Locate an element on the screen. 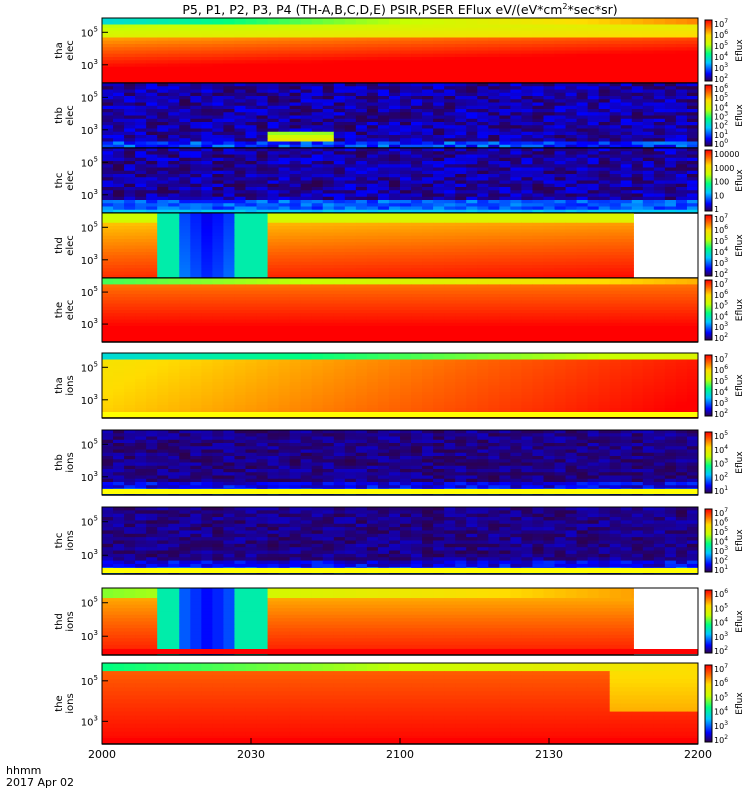 The image size is (750, 800). y-tick-label: 105 is located at coordinates (89, 32).